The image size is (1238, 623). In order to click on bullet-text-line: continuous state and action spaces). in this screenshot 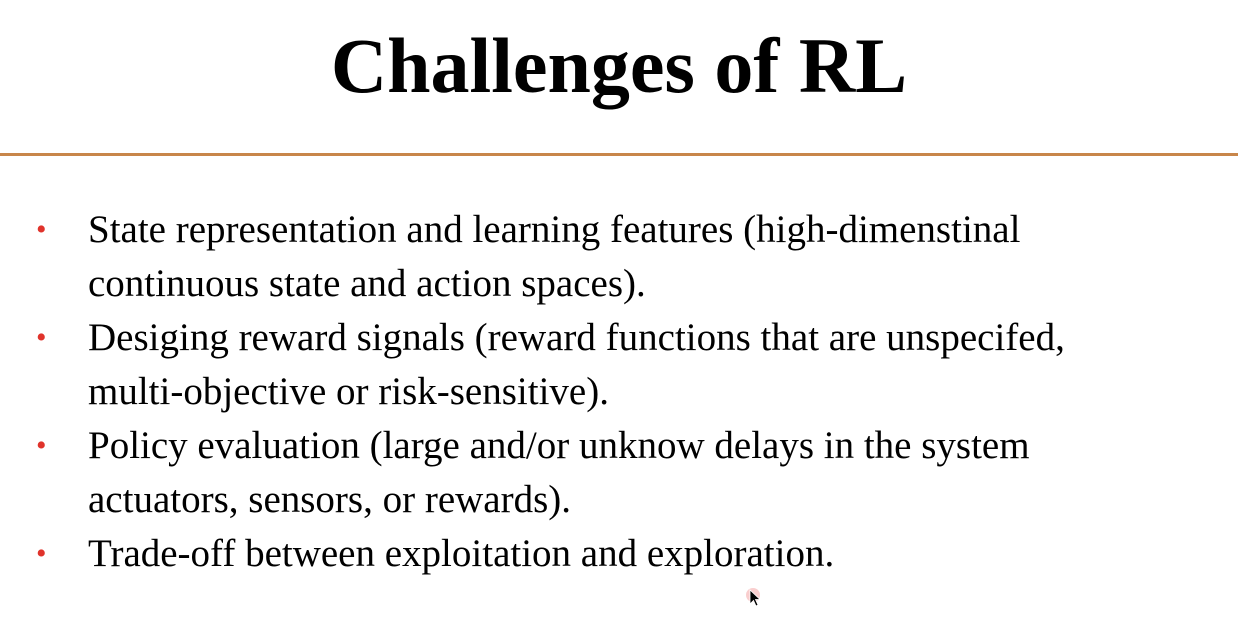, I will do `click(367, 283)`.